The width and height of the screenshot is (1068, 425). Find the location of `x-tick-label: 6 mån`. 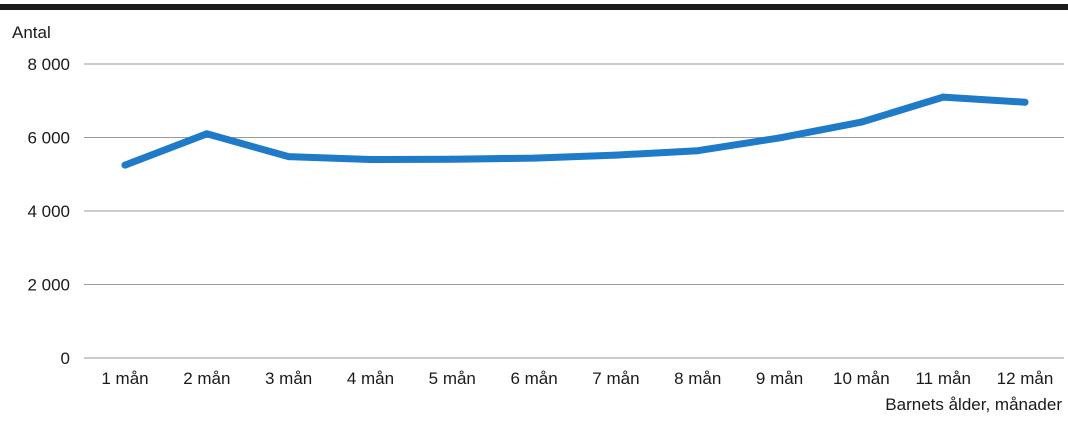

x-tick-label: 6 mån is located at coordinates (533, 378).